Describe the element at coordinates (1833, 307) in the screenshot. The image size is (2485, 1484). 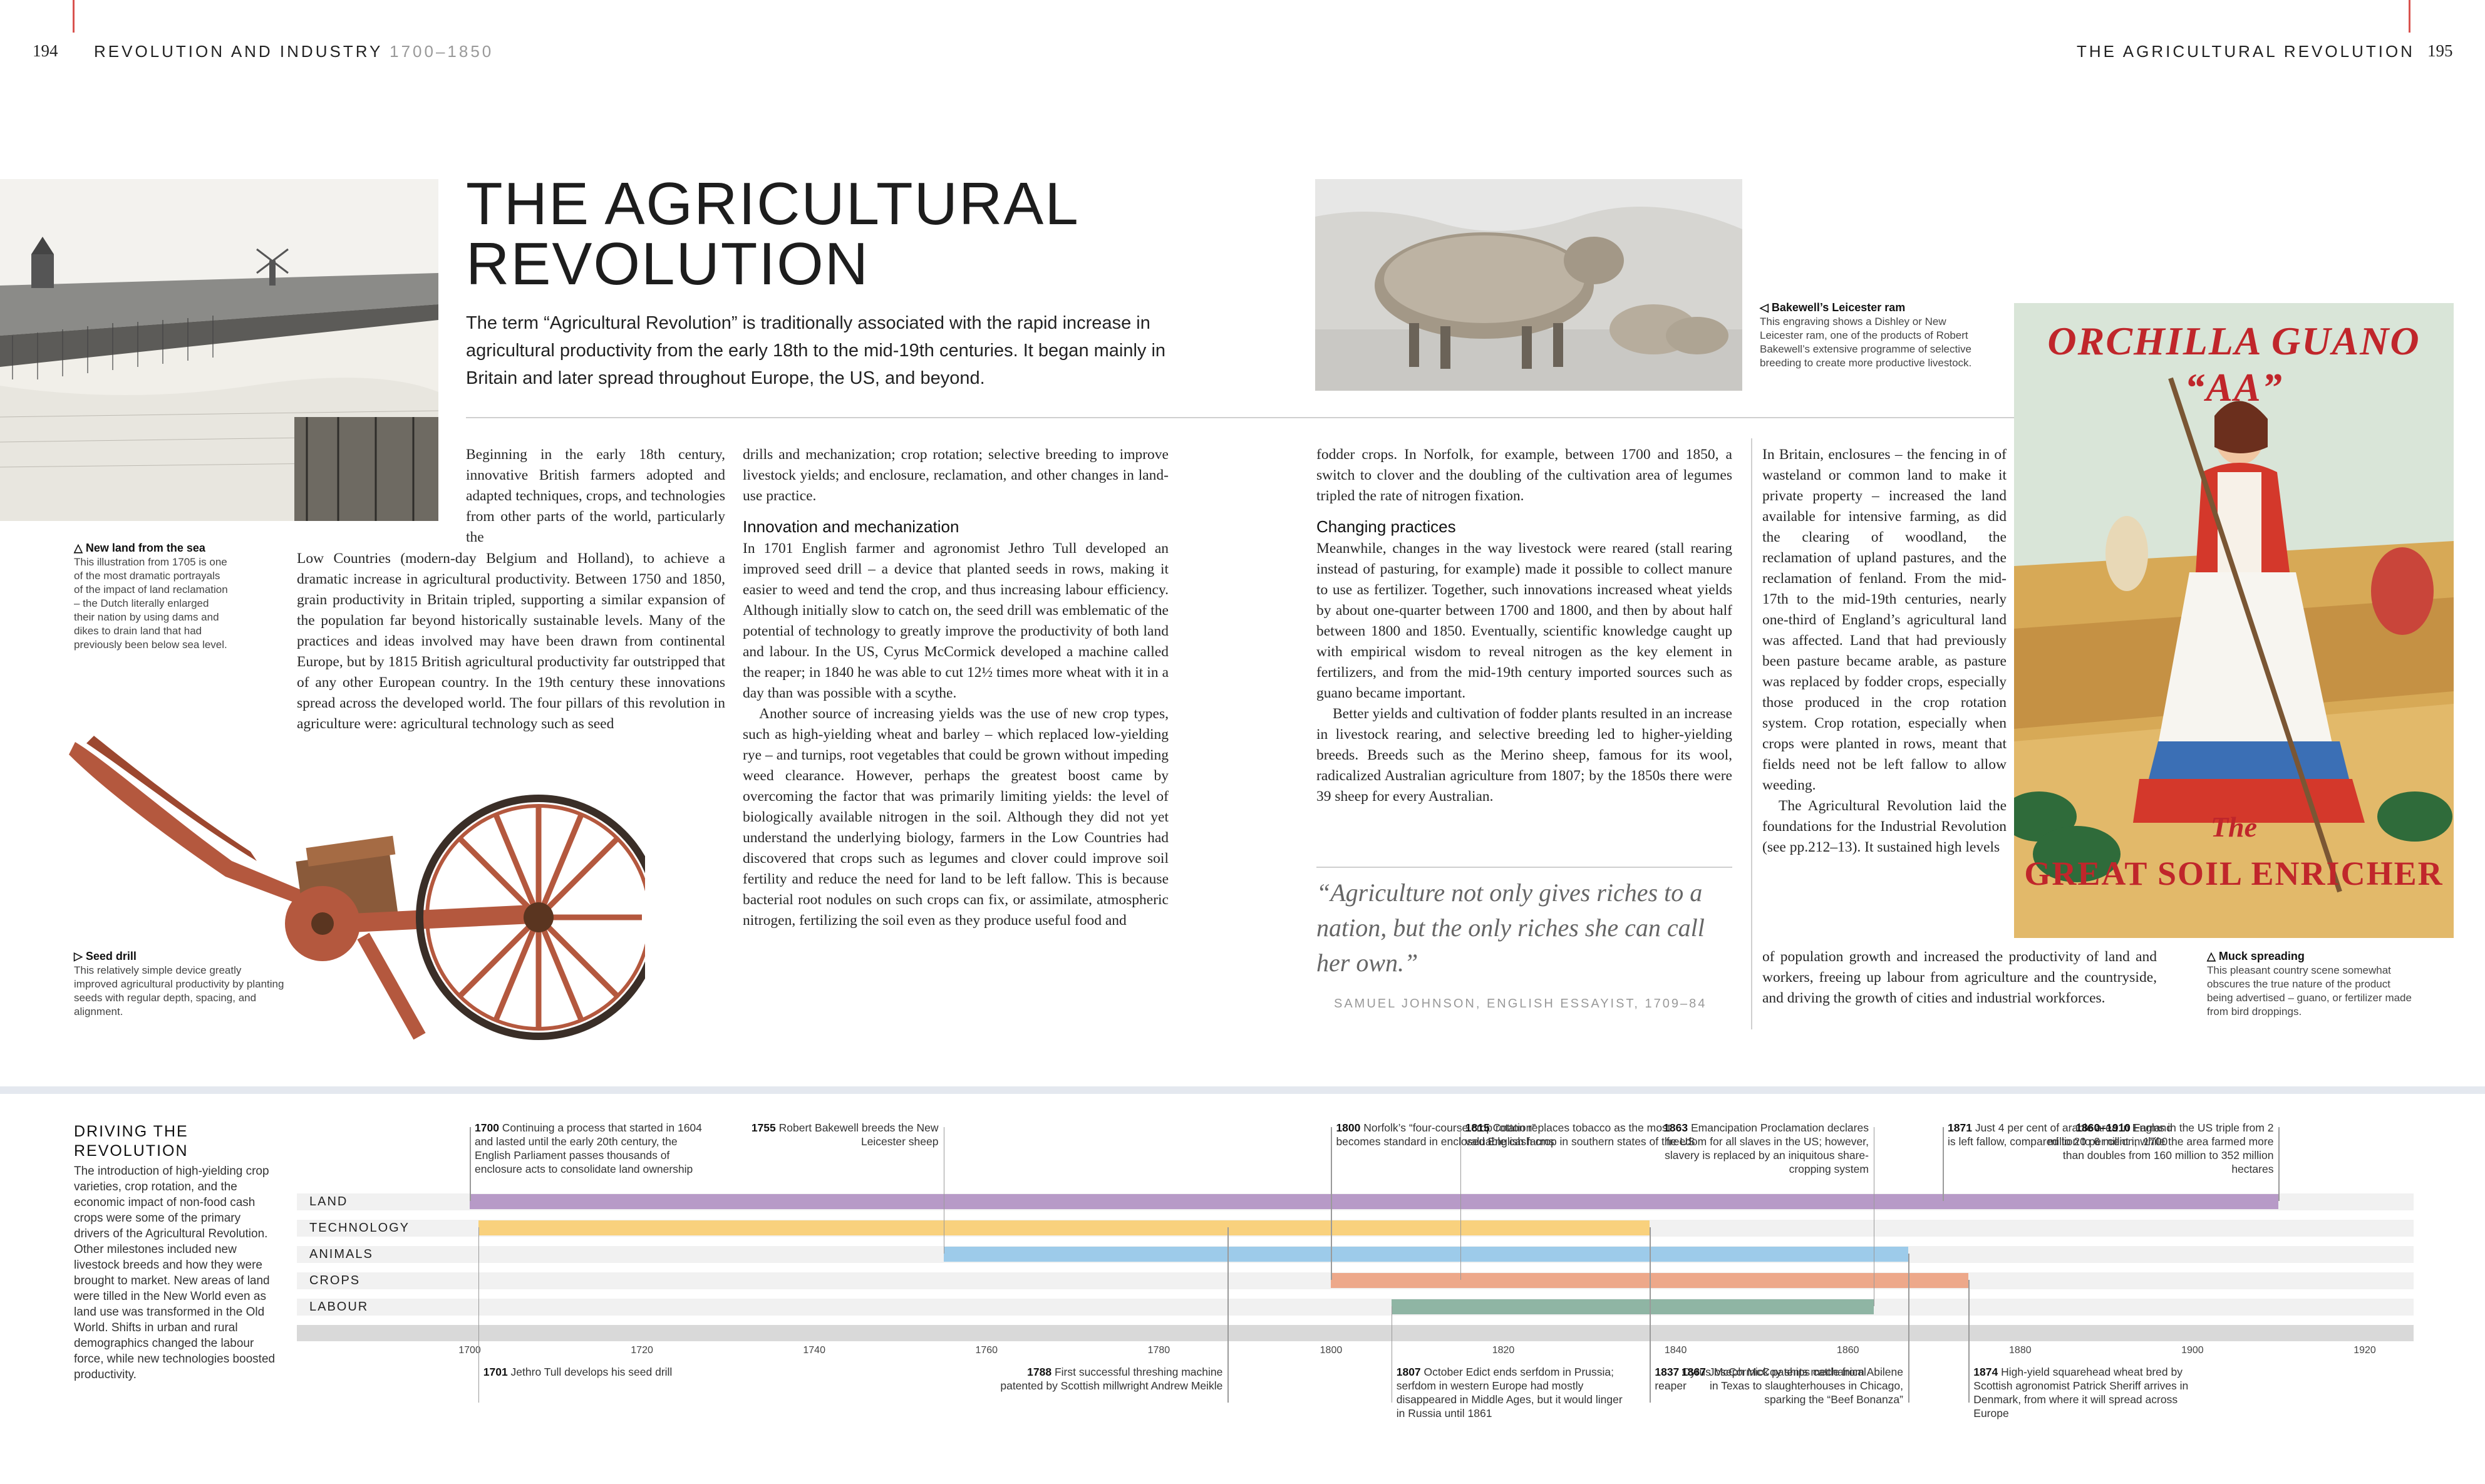
I see `caption-ram-title: ◁ Bakewell’s Leicester ram` at that location.